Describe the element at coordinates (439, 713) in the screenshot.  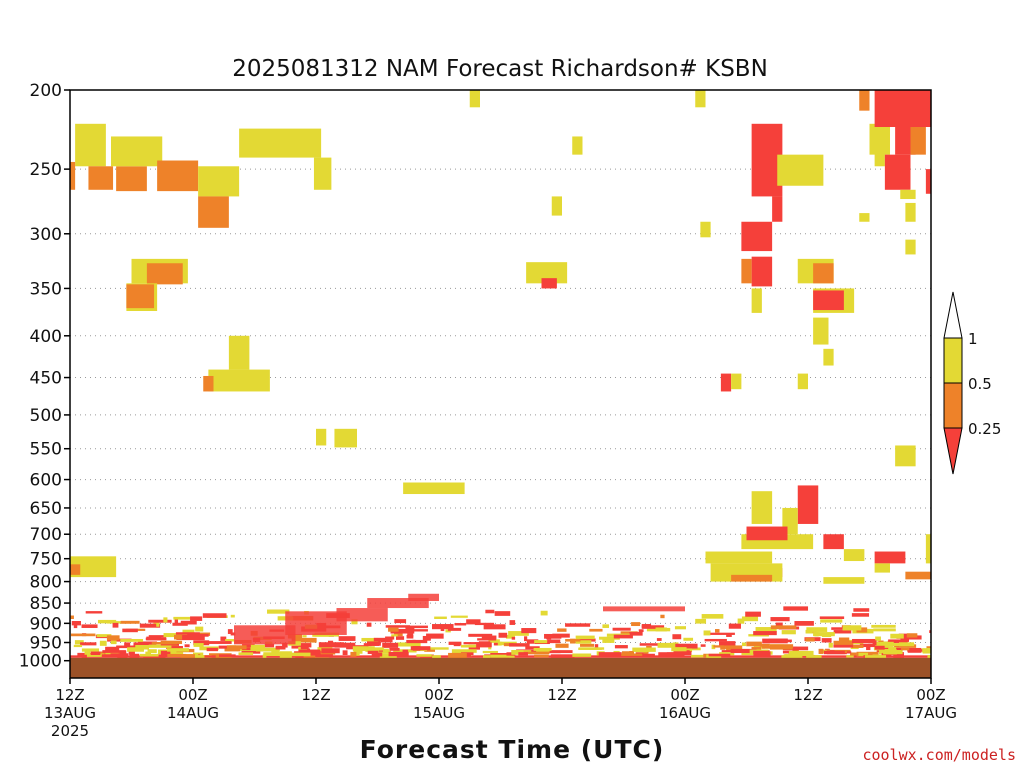
I see `x-tick-date: 15AUG` at that location.